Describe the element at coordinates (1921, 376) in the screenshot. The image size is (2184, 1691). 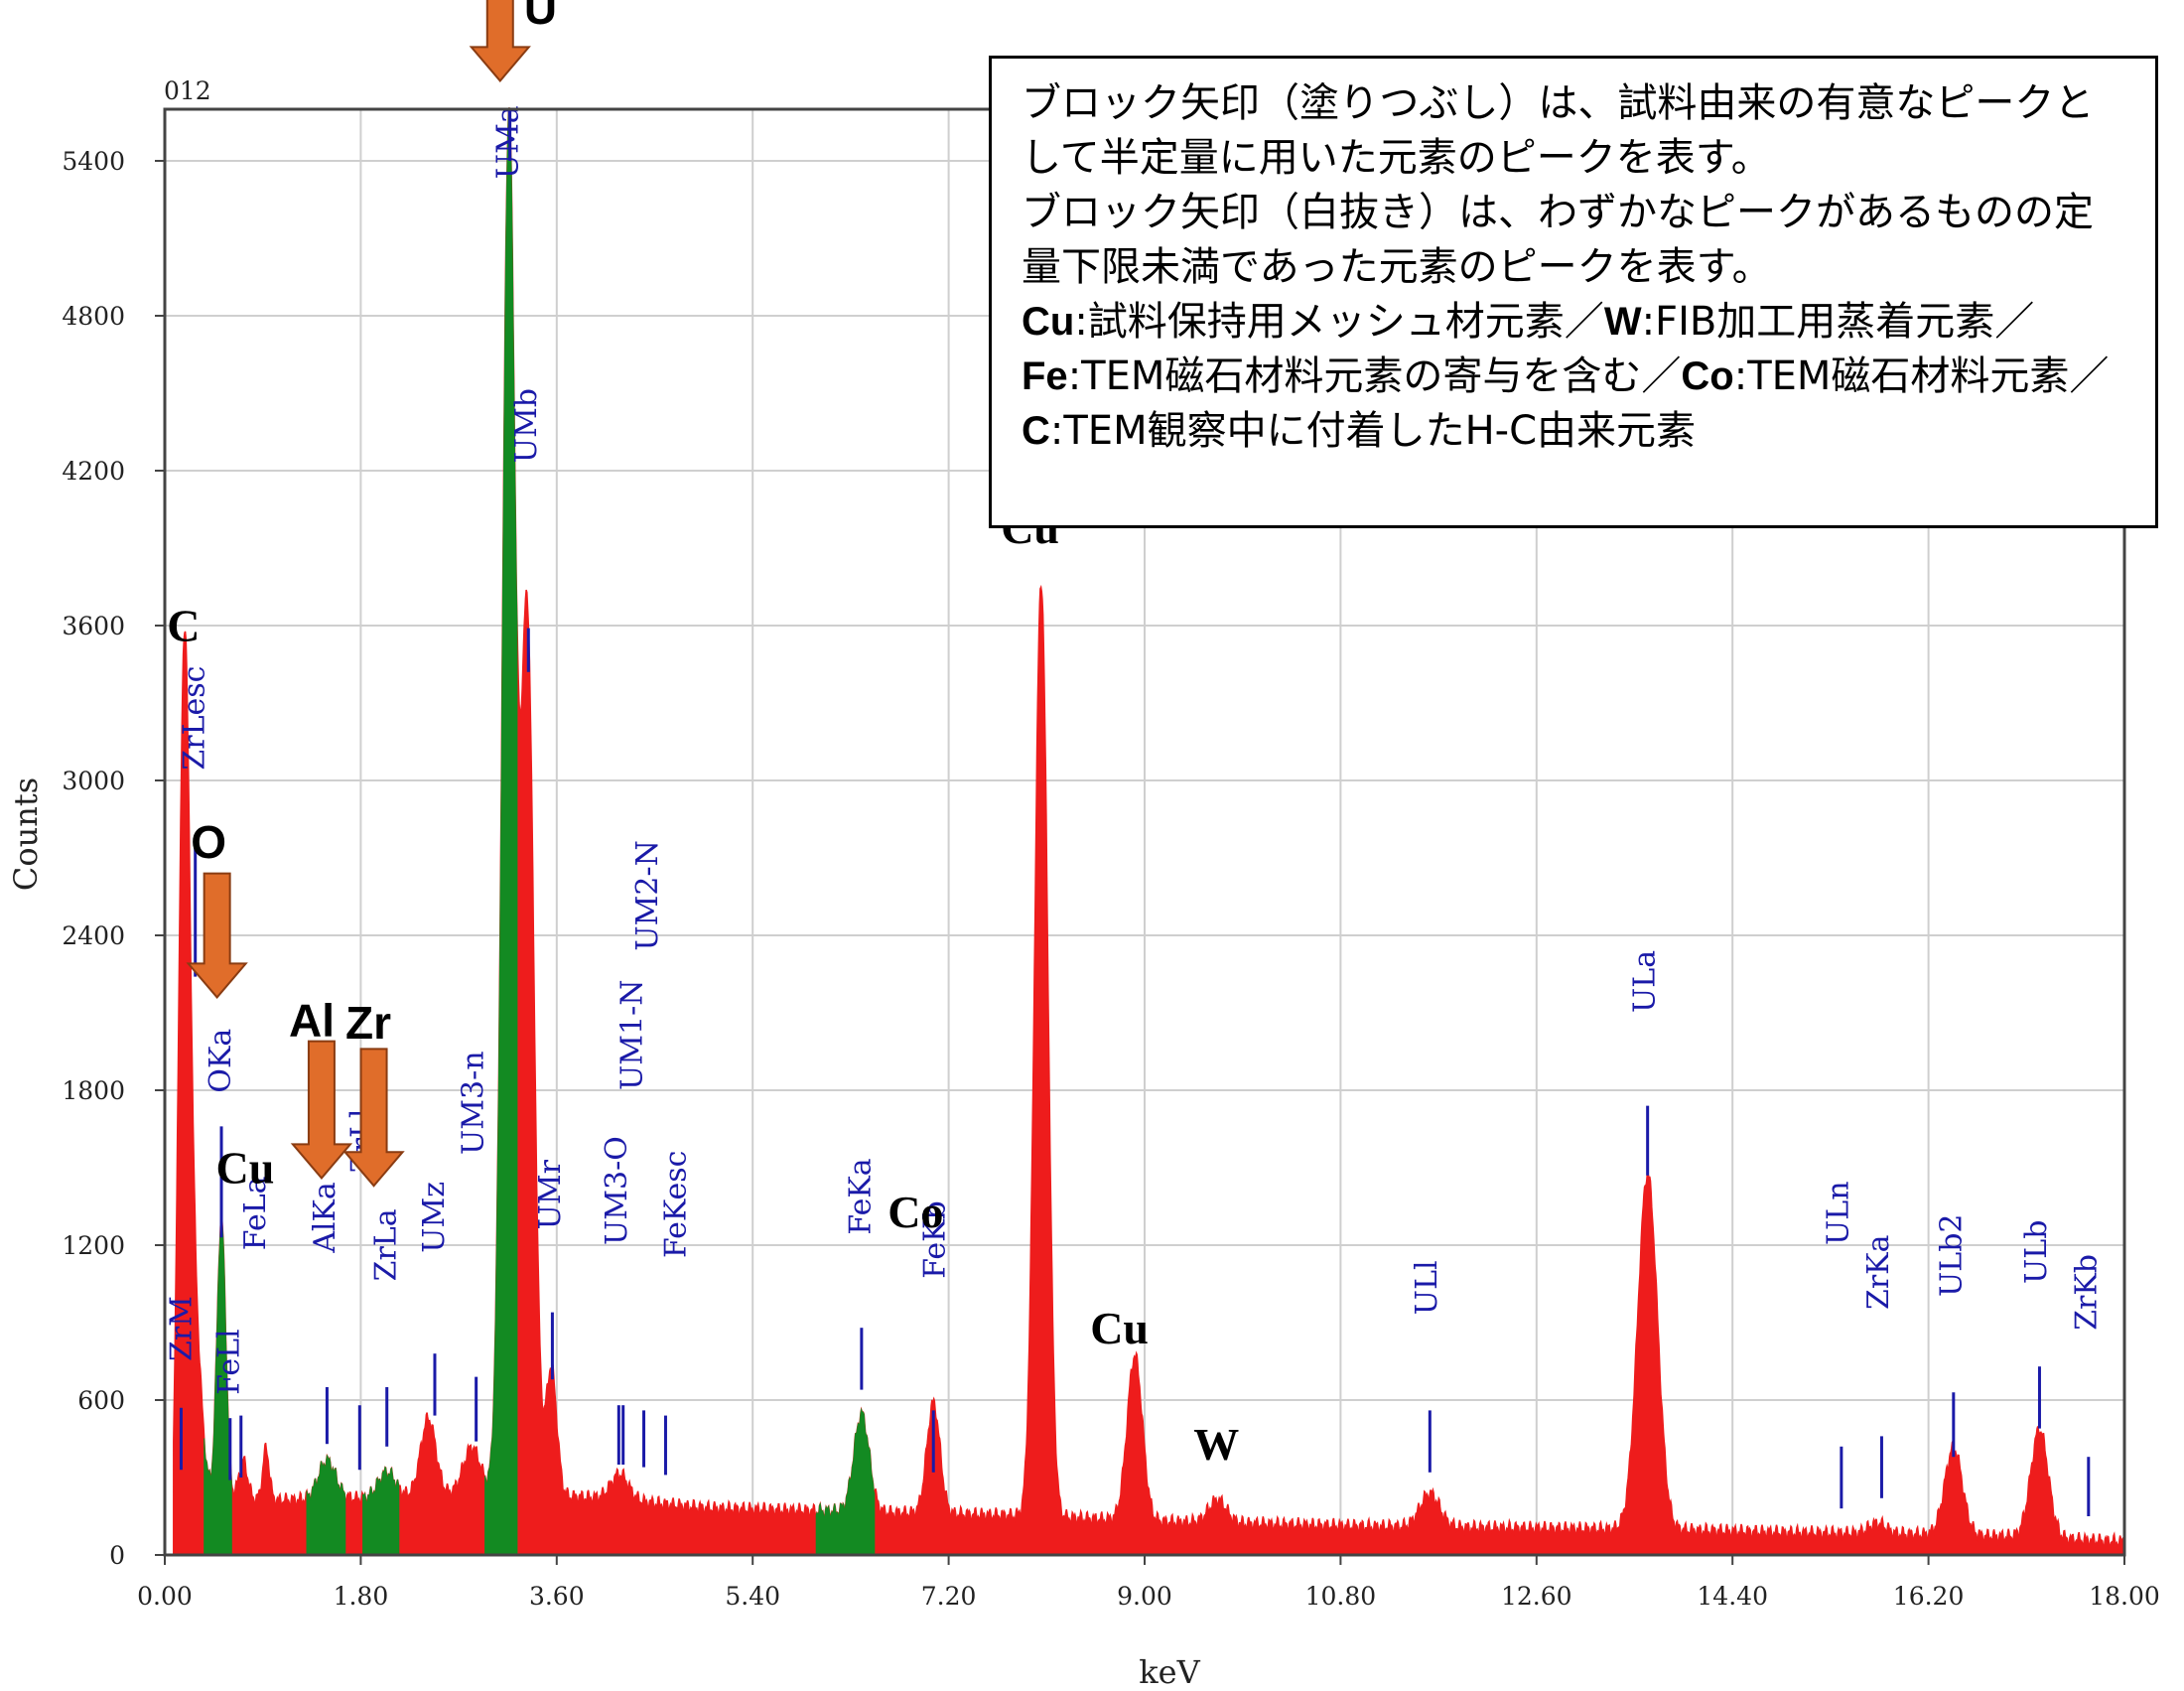
I see `legend-co-desc: :TEM磁石材料元素／` at that location.